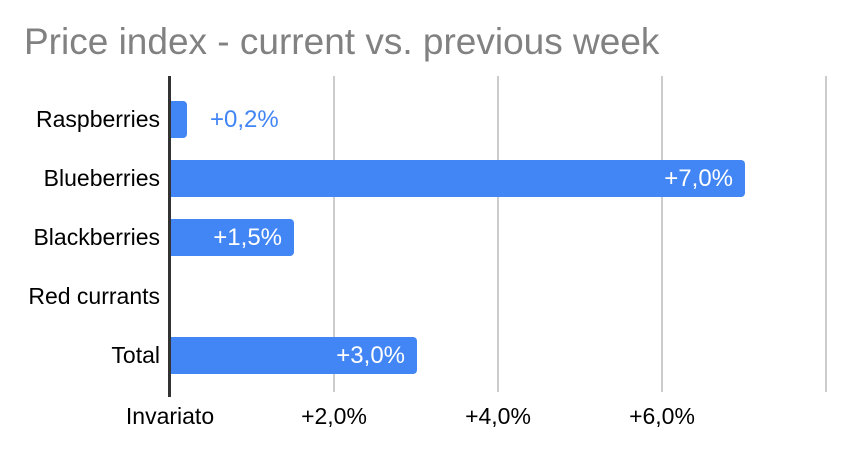 The image size is (847, 452). What do you see at coordinates (458, 178) in the screenshot?
I see `bar-blueberries` at bounding box center [458, 178].